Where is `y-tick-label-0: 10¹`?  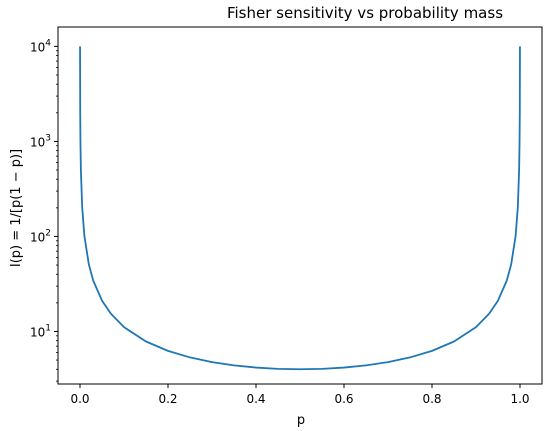 y-tick-label-0: 10¹ is located at coordinates (40, 331).